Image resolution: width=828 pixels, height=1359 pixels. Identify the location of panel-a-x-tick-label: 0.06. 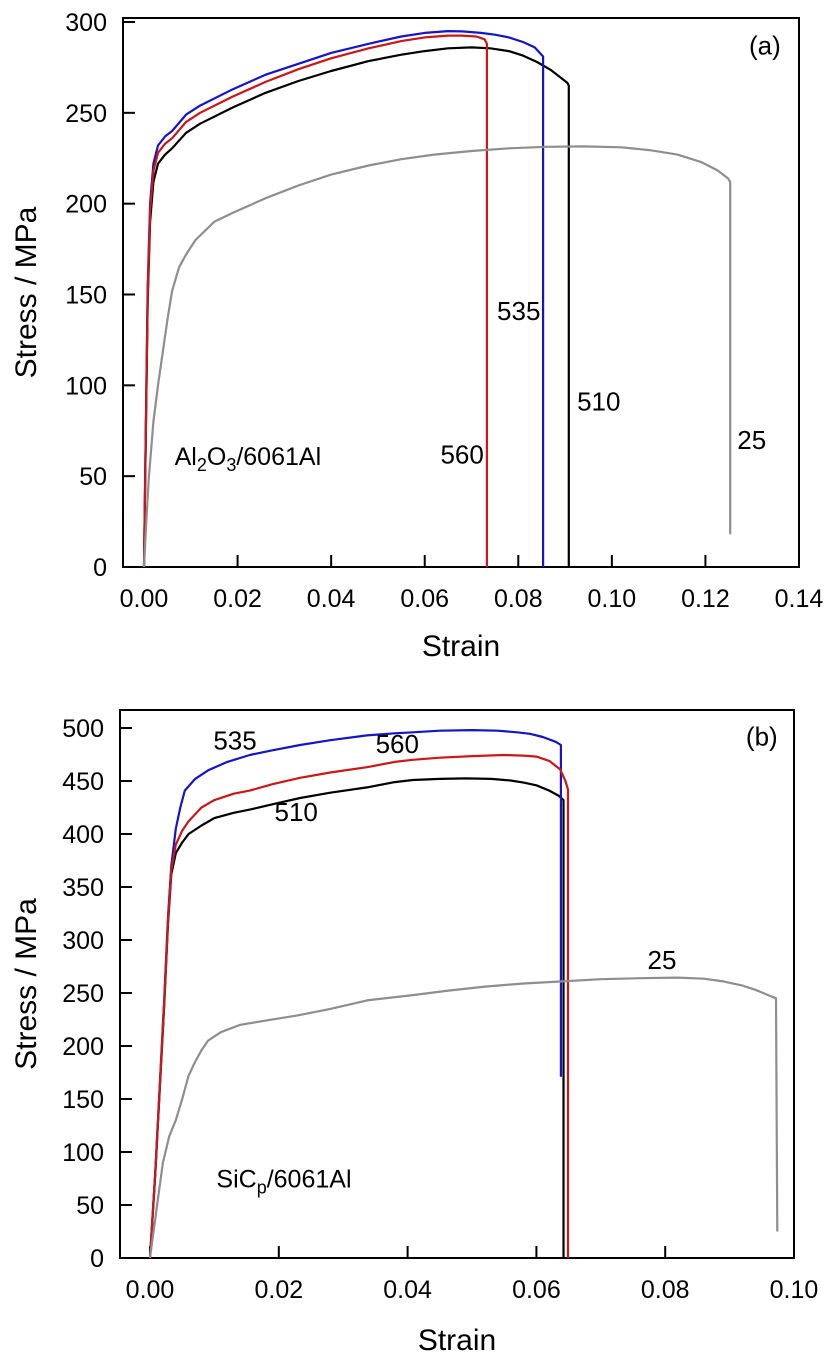
(424, 599).